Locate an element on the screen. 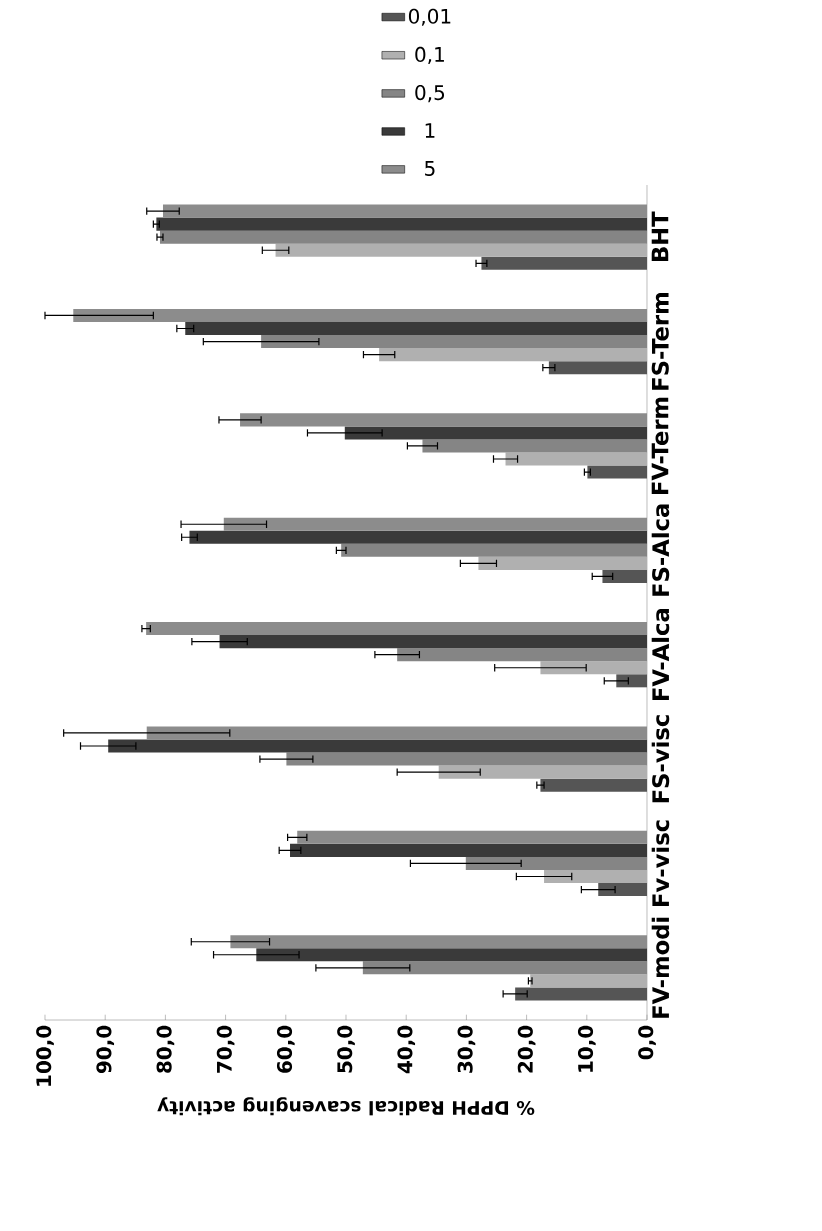  x-tick-label: 10,0 is located at coordinates (586, 1048).